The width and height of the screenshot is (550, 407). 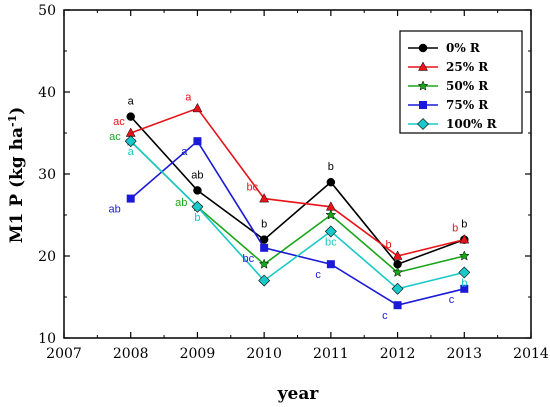 What do you see at coordinates (472, 124) in the screenshot?
I see `legend-label: 100% R` at bounding box center [472, 124].